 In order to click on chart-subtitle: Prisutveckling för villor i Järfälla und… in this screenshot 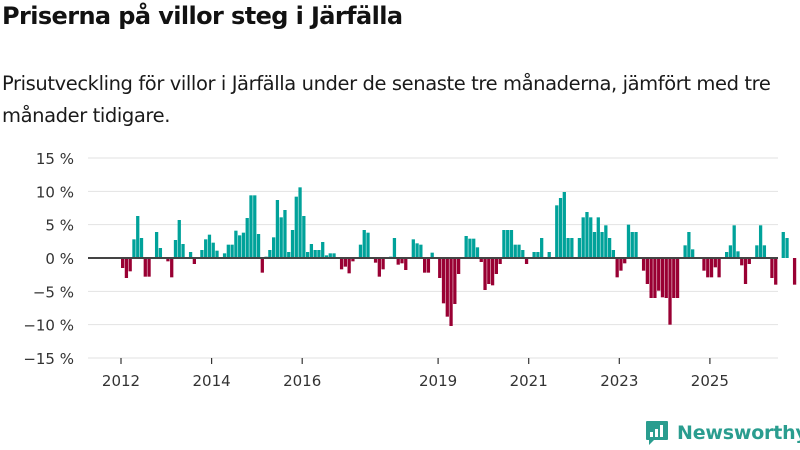, I will do `click(386, 99)`.